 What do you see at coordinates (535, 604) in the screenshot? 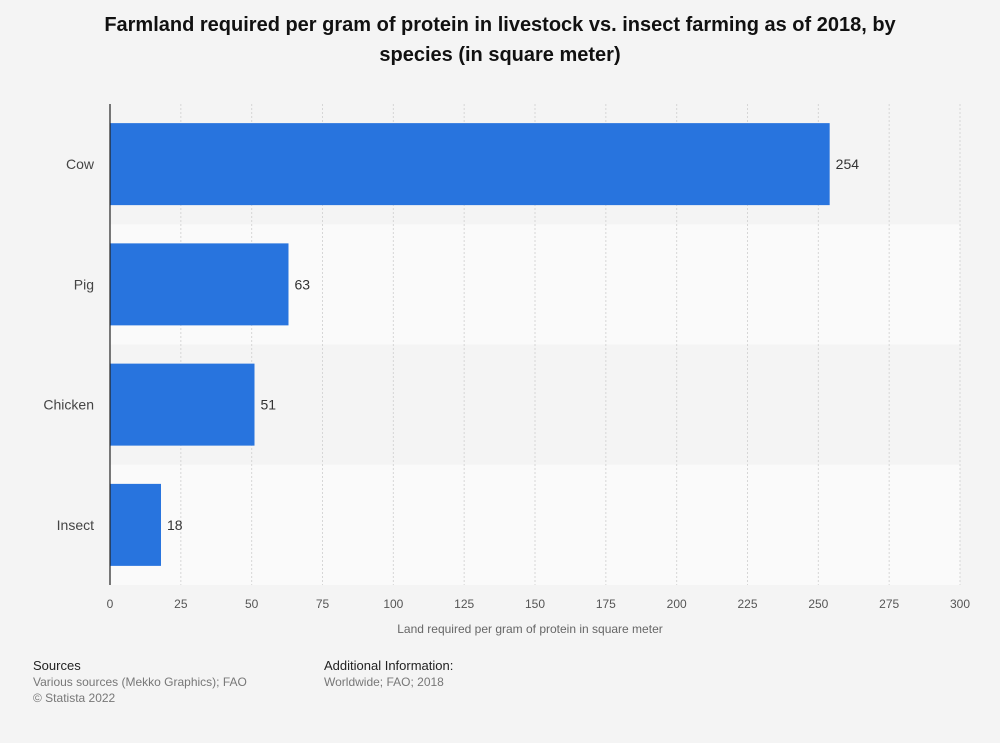
I see `x-tick-label: 150` at bounding box center [535, 604].